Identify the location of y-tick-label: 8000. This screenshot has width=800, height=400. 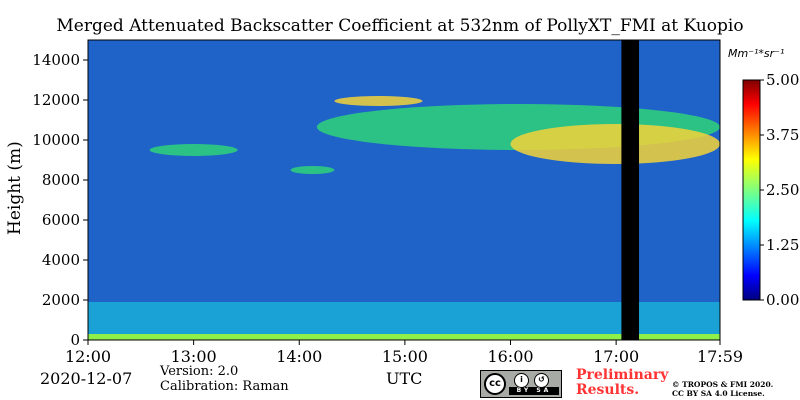
(61, 180).